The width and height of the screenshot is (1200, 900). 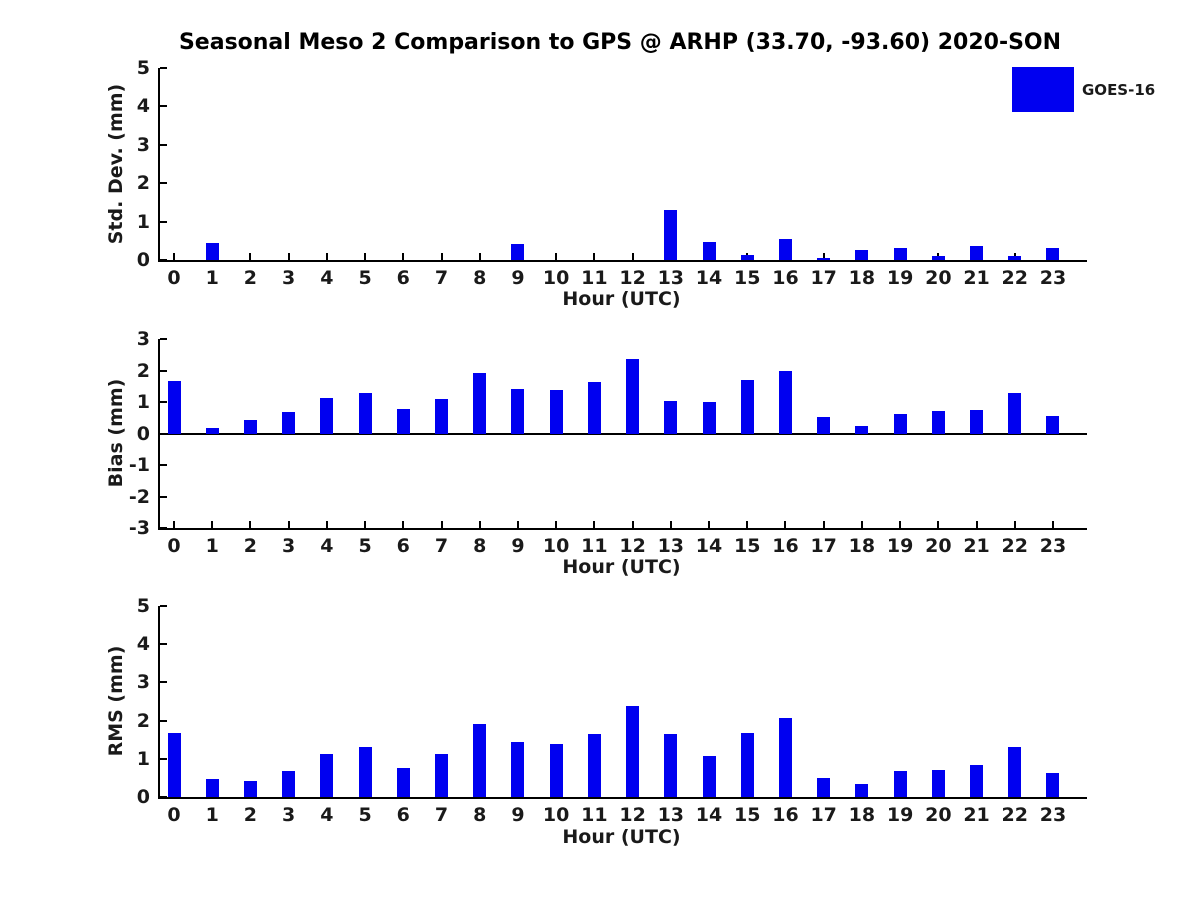 What do you see at coordinates (139, 496) in the screenshot?
I see `y-tick-label: -2` at bounding box center [139, 496].